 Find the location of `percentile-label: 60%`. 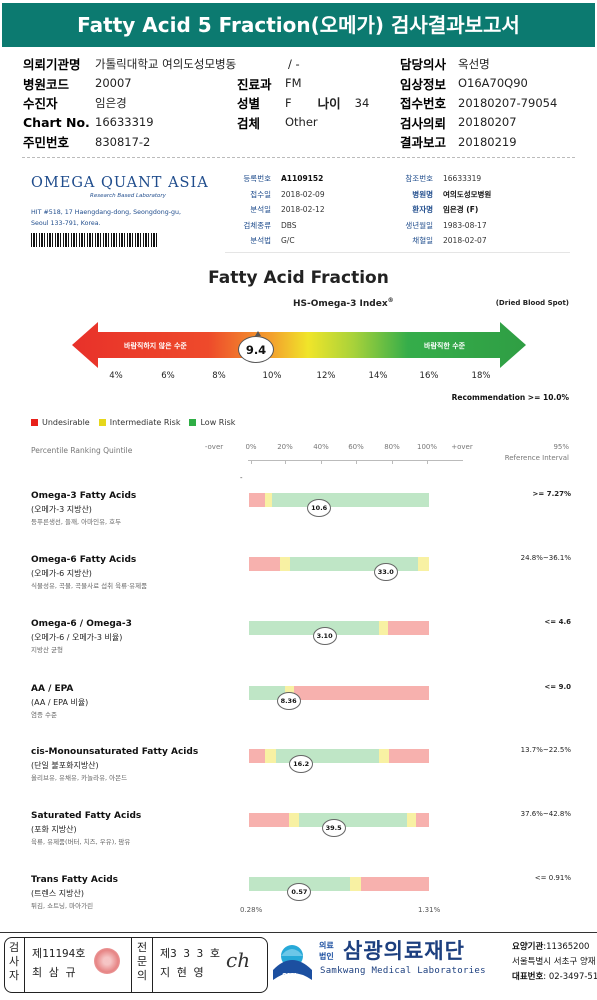

percentile-label: 60% is located at coordinates (356, 447).